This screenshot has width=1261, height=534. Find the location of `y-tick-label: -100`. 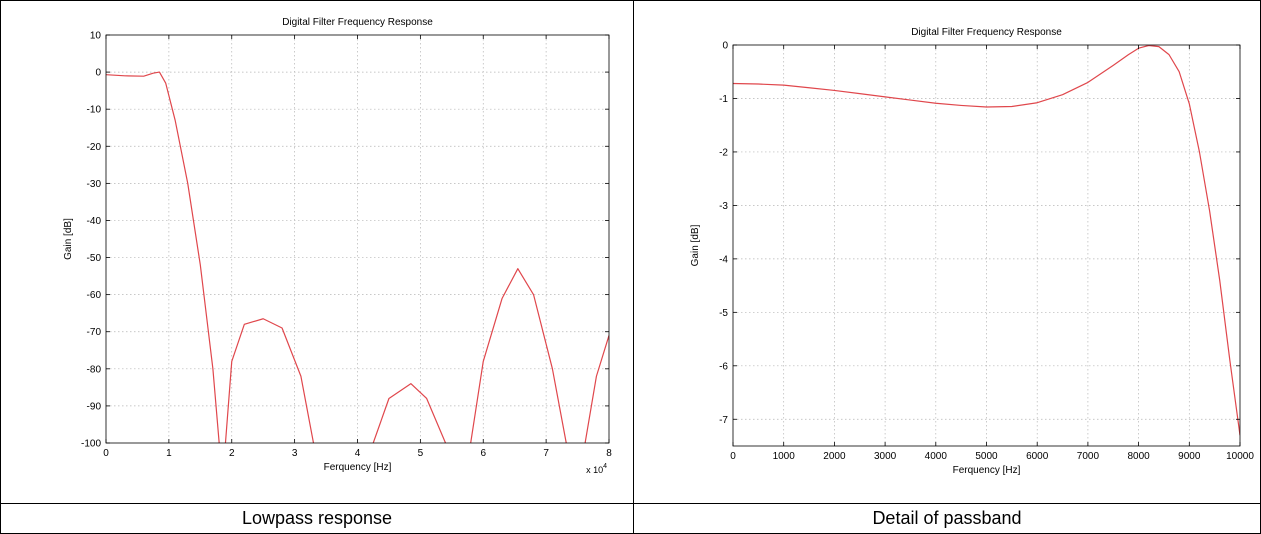

y-tick-label: -100 is located at coordinates (91, 444).